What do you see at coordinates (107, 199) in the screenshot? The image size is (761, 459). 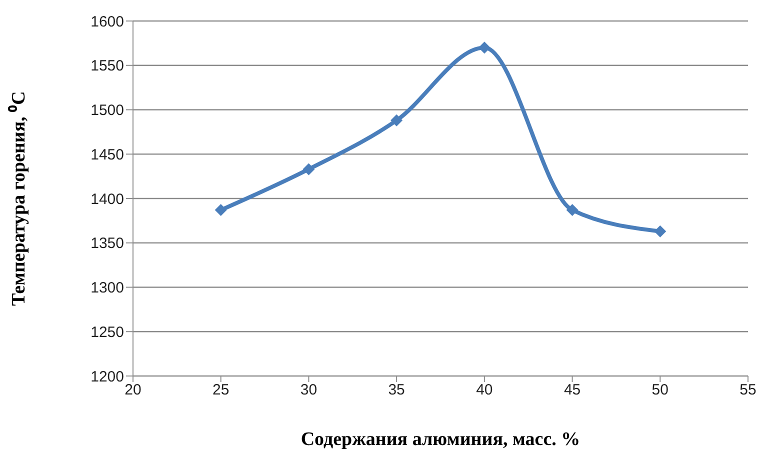 I see `y-tick-label: 1400` at bounding box center [107, 199].